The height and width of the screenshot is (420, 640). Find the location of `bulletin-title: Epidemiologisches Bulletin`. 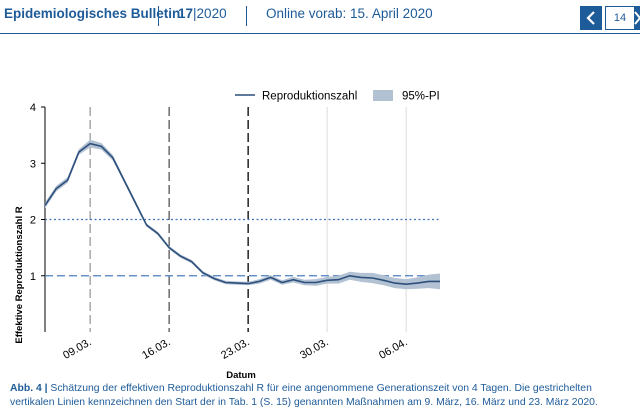

bulletin-title: Epidemiologisches Bulletin is located at coordinates (92, 13).